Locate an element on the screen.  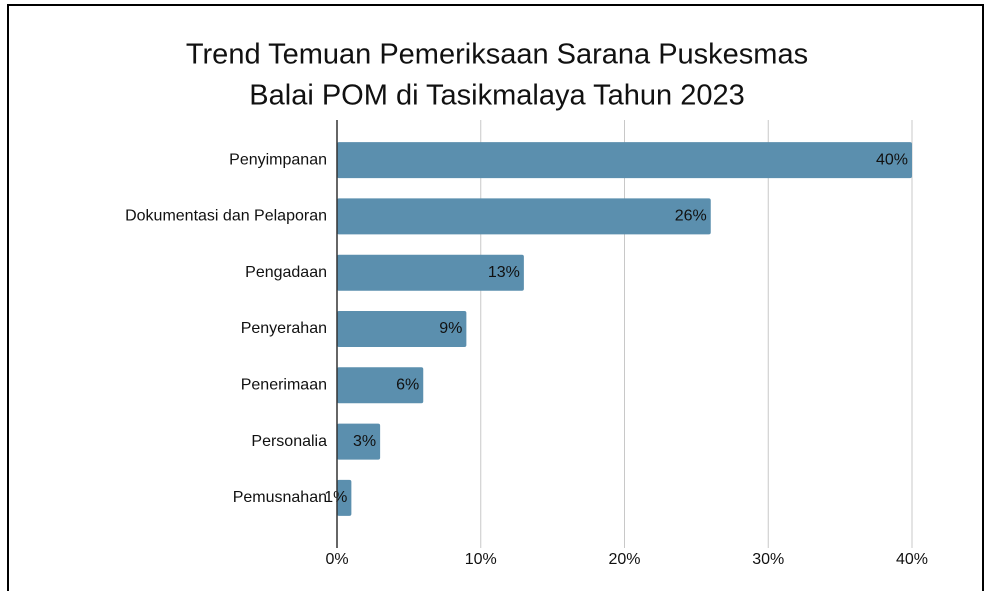
x-tick-label: 0% is located at coordinates (336, 559).